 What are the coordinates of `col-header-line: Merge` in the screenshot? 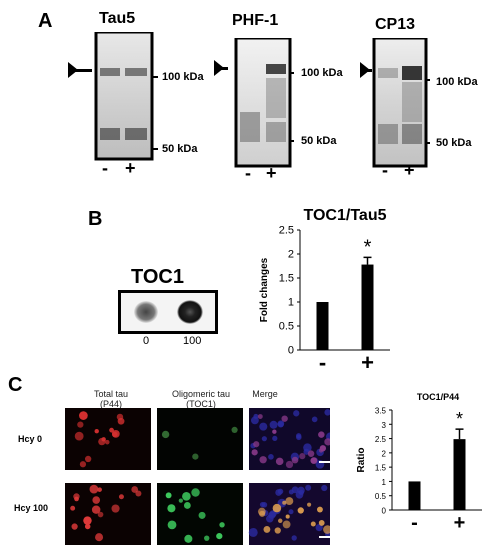 It's located at (265, 394).